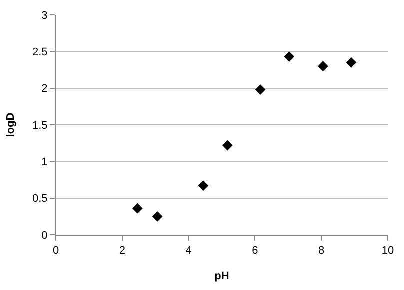 Image resolution: width=404 pixels, height=290 pixels. I want to click on x-tick-label: 2, so click(122, 251).